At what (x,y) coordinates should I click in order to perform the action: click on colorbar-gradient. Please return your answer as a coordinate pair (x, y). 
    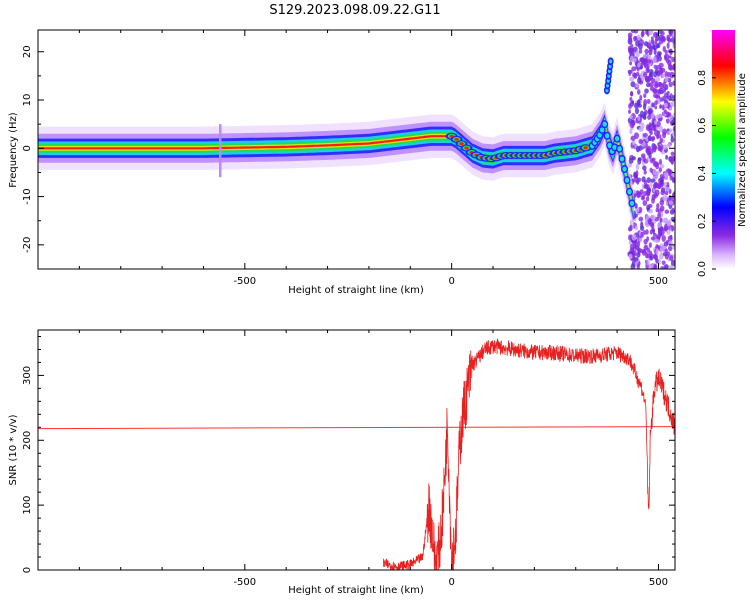
    Looking at the image, I should click on (723, 149).